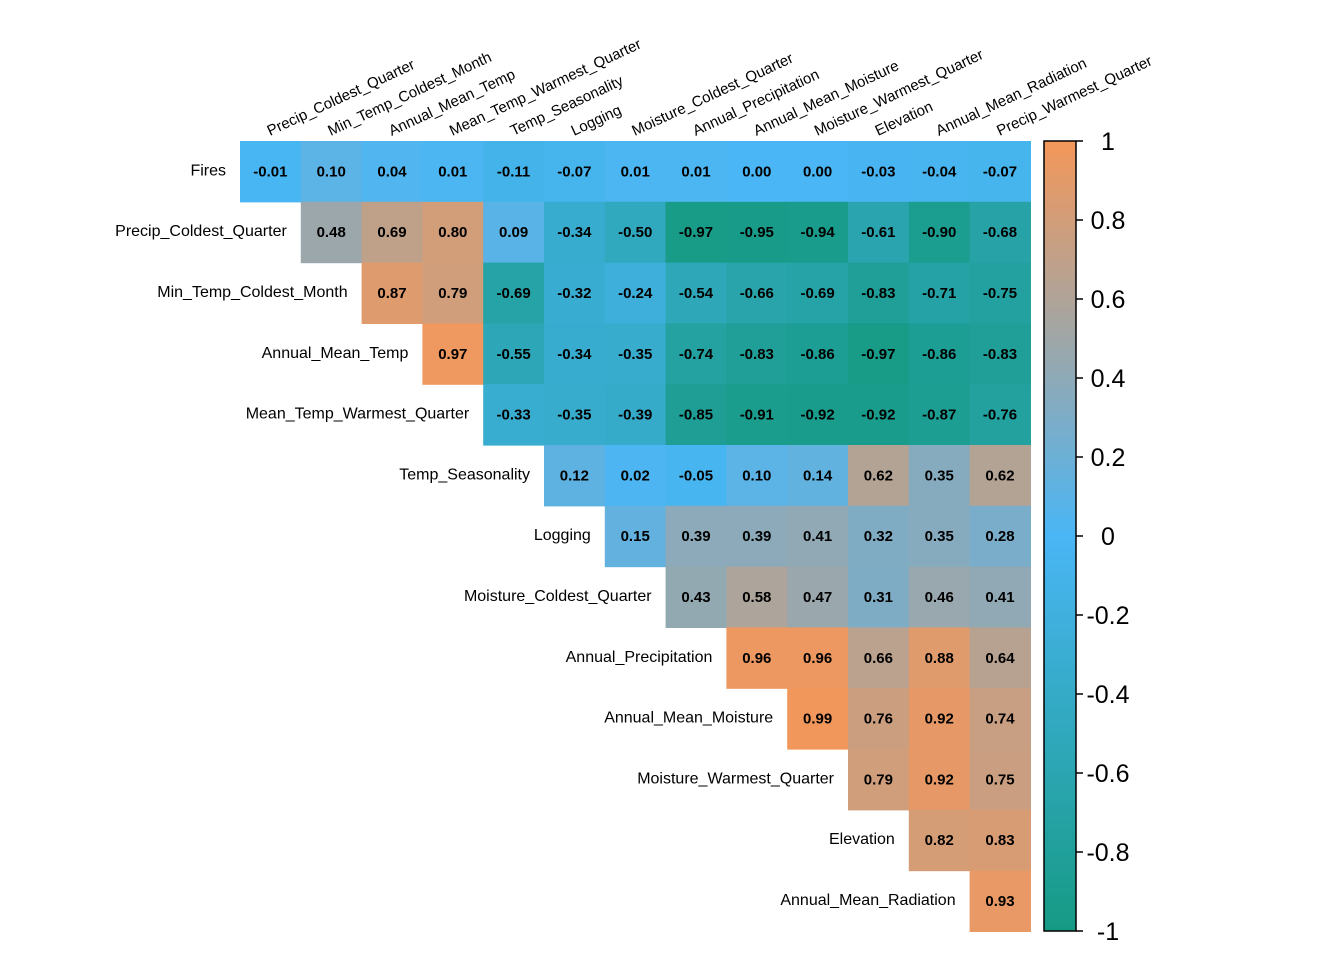  What do you see at coordinates (817, 719) in the screenshot?
I see `cell-value-label: 0.99` at bounding box center [817, 719].